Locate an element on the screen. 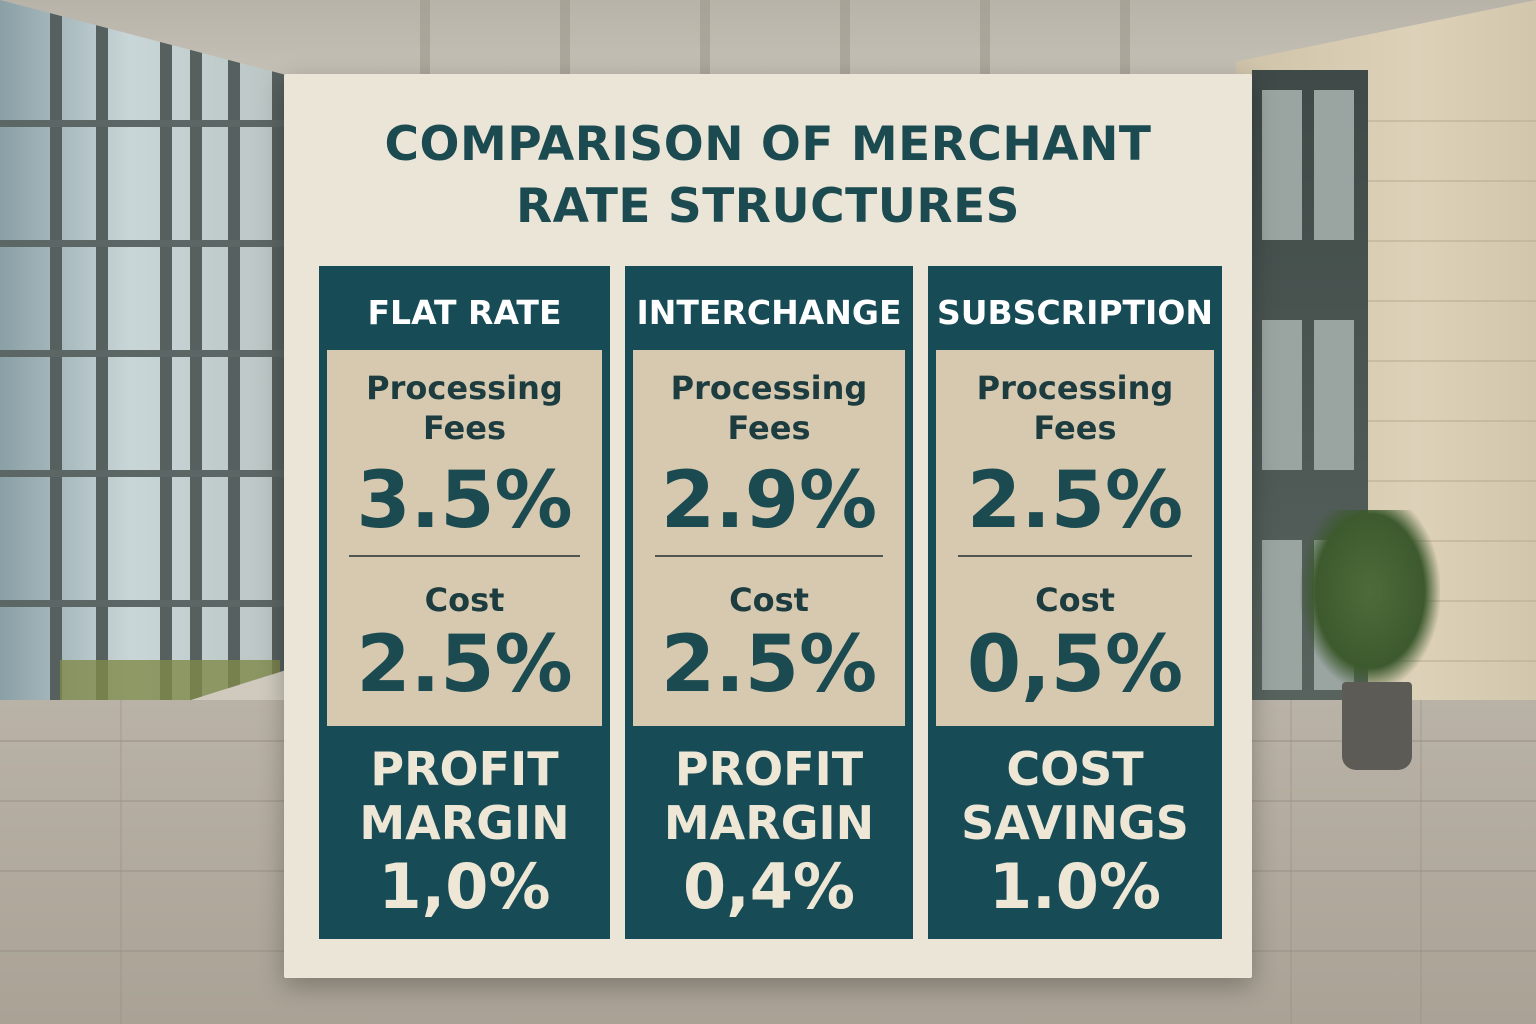 The width and height of the screenshot is (1536, 1024). title-line-2: RATE STRUCTURES is located at coordinates (768, 206).